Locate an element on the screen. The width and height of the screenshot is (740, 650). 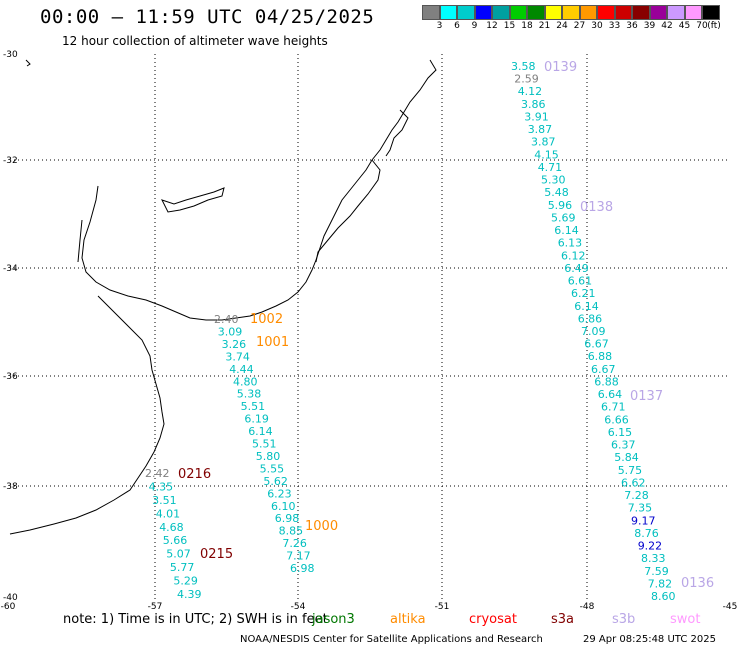
east-track-value: 4.12 is located at coordinates (530, 91).